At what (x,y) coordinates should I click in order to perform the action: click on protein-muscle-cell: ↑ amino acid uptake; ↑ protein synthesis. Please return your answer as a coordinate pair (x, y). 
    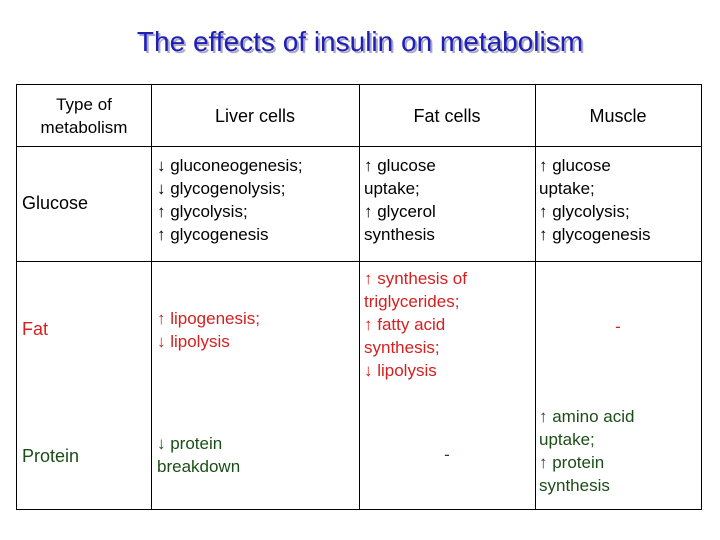
    Looking at the image, I should click on (587, 451).